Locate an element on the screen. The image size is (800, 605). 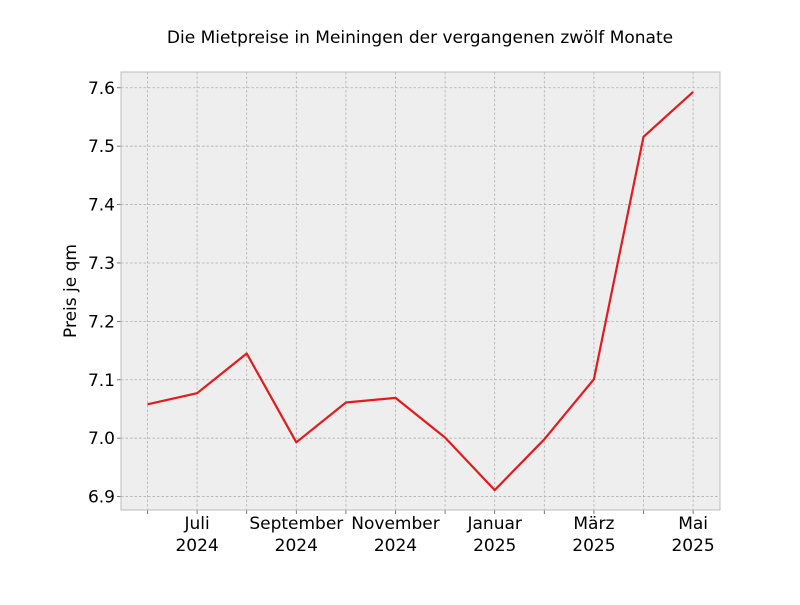
y-tick-label: 6.9 is located at coordinates (101, 498).